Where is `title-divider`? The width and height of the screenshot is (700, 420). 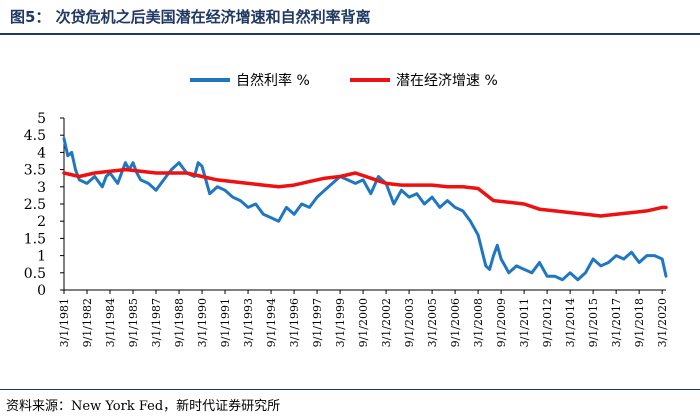
title-divider is located at coordinates (350, 34).